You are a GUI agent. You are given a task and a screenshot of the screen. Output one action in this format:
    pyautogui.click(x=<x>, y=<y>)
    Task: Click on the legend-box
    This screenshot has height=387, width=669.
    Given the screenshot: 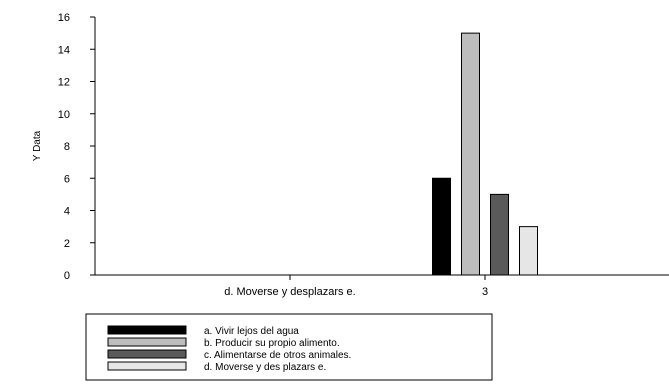 What is the action you would take?
    pyautogui.click(x=289, y=347)
    